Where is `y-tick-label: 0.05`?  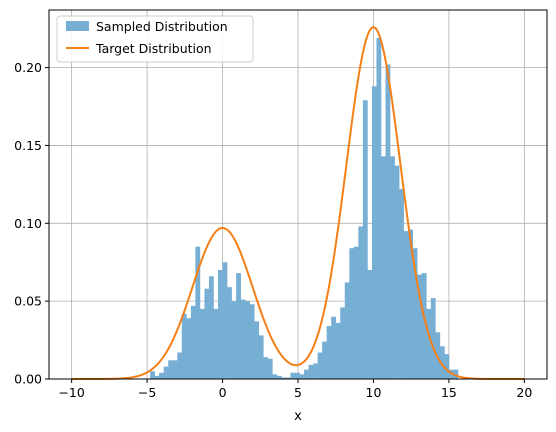
y-tick-label: 0.05 is located at coordinates (28, 301).